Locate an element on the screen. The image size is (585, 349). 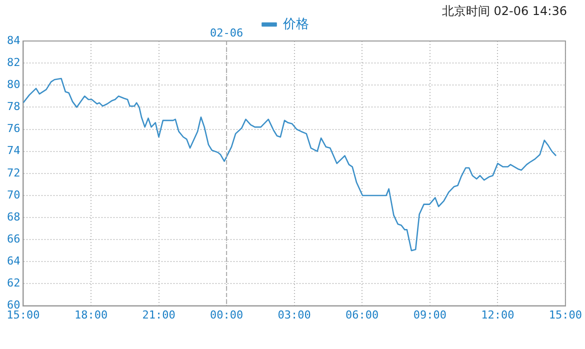
y-tick-label: 66 is located at coordinates (13, 239).